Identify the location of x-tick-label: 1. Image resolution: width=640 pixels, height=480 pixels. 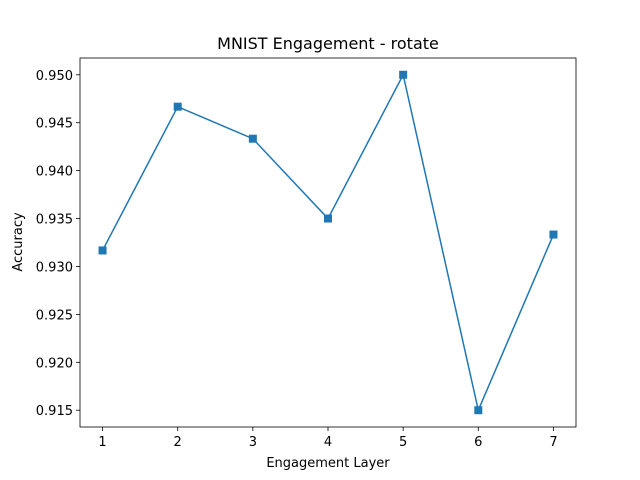
(102, 442).